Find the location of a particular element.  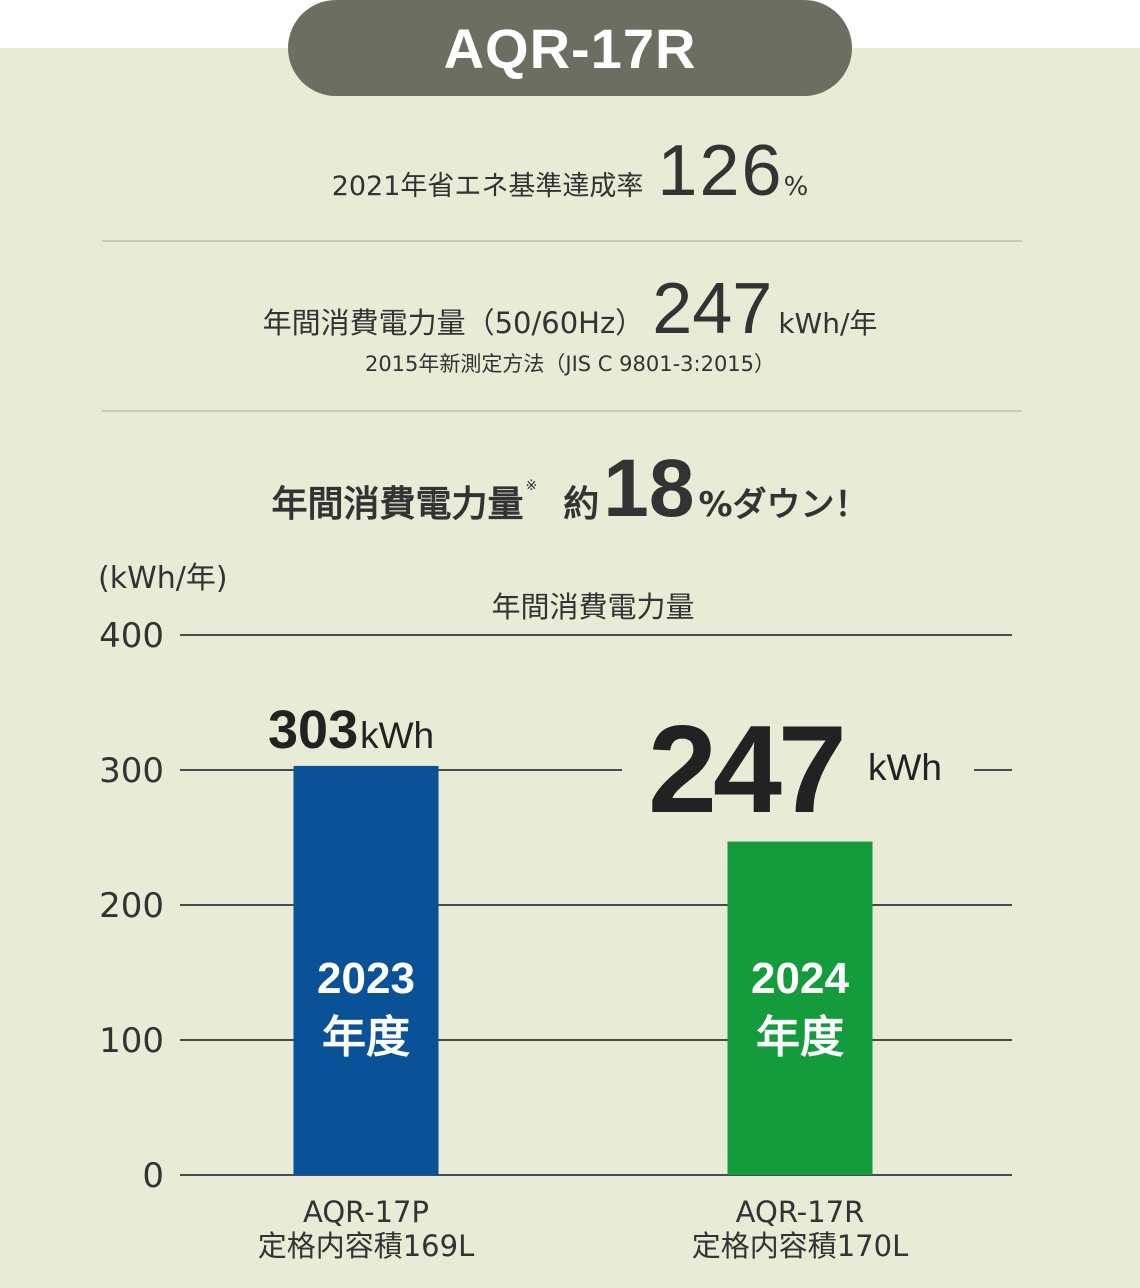

data-label: 303kWh is located at coordinates (351, 730).